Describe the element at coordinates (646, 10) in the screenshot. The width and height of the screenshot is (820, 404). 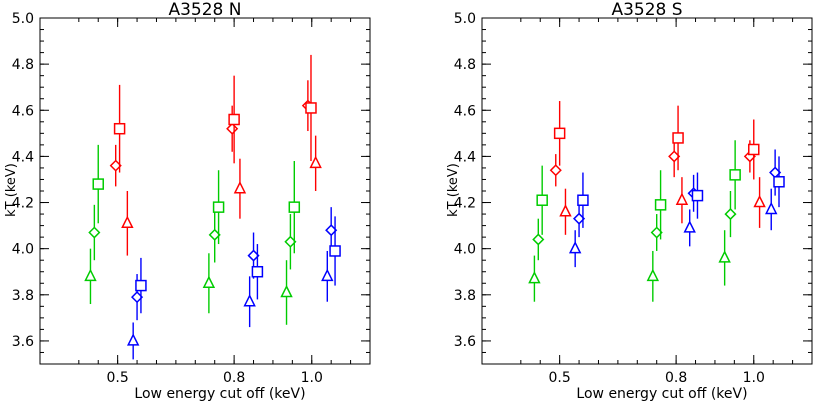
I see `chart-title-a3528-s: A3528 S` at that location.